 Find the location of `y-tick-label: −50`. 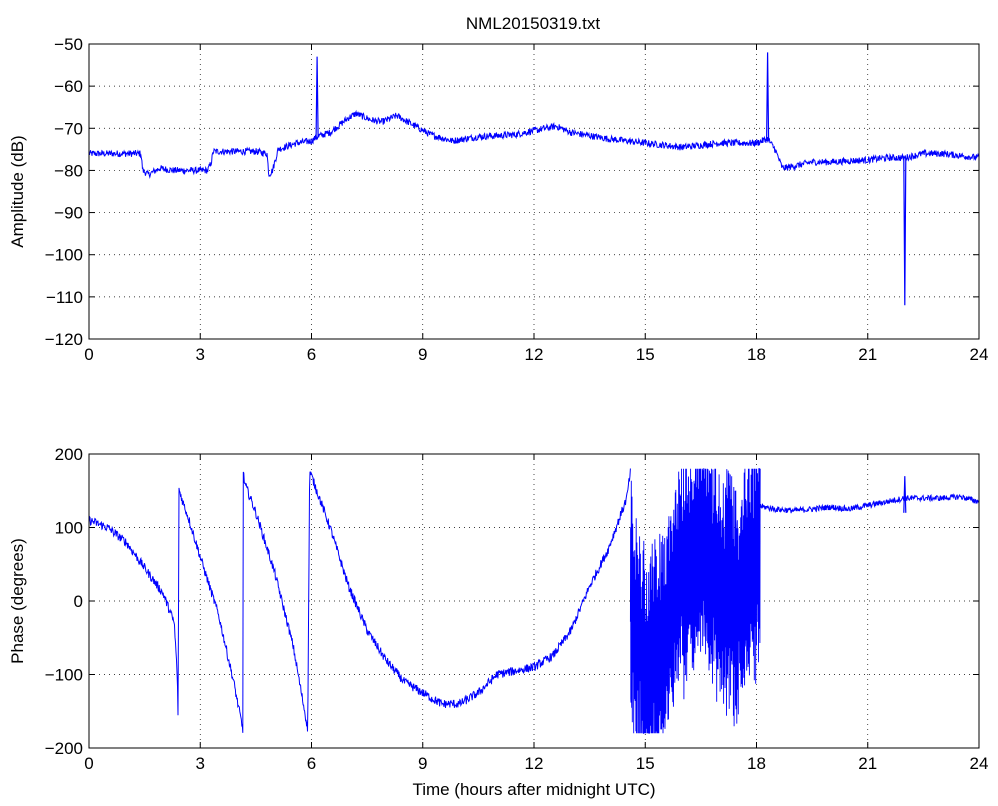

y-tick-label: −50 is located at coordinates (68, 44).